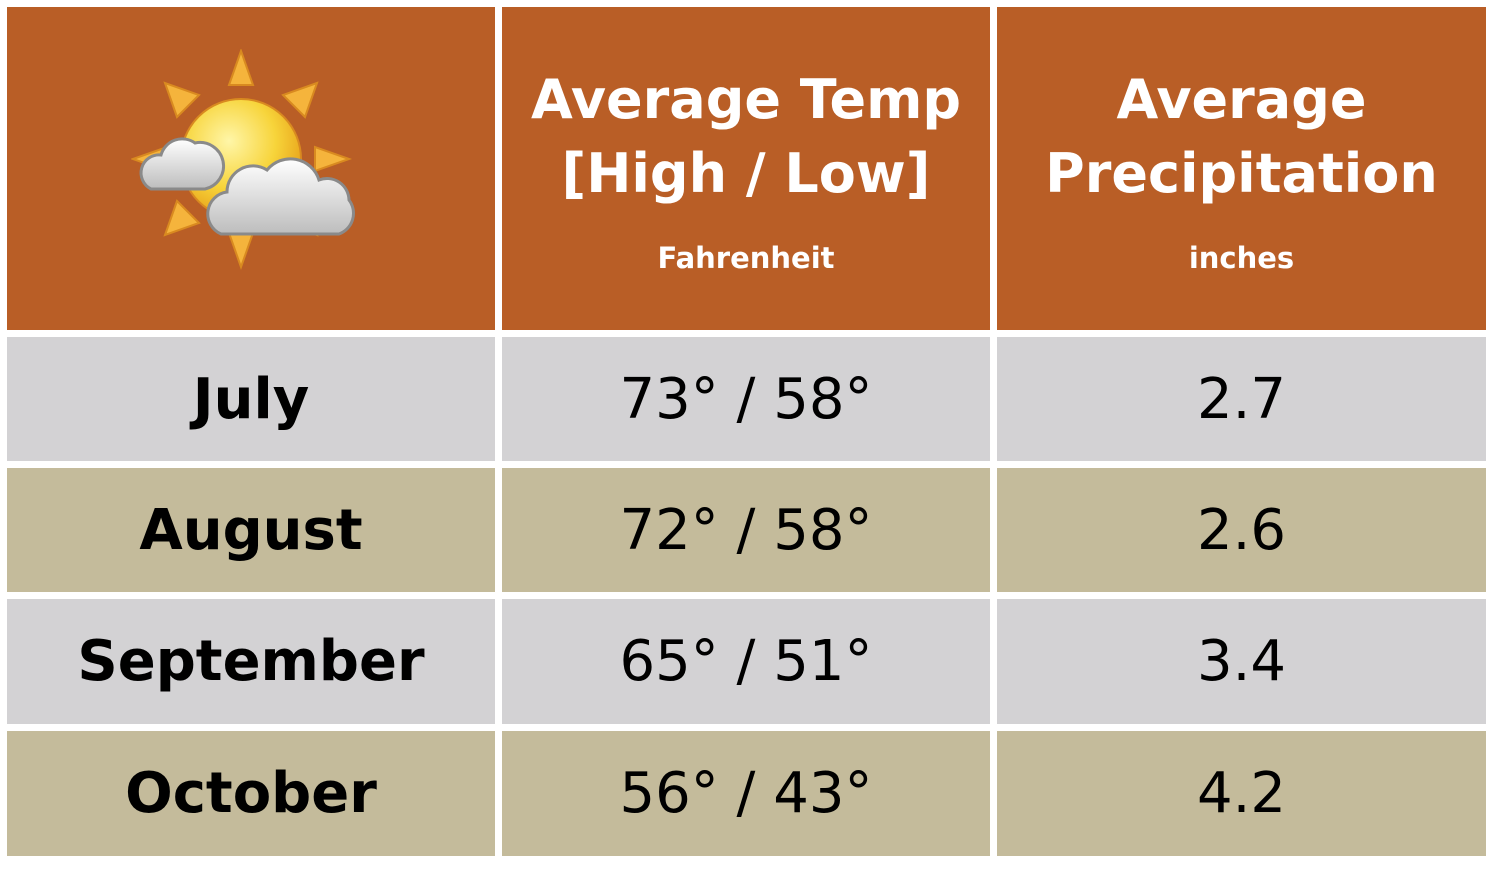 This screenshot has width=1496, height=875. I want to click on header-title: [High / Low], so click(746, 173).